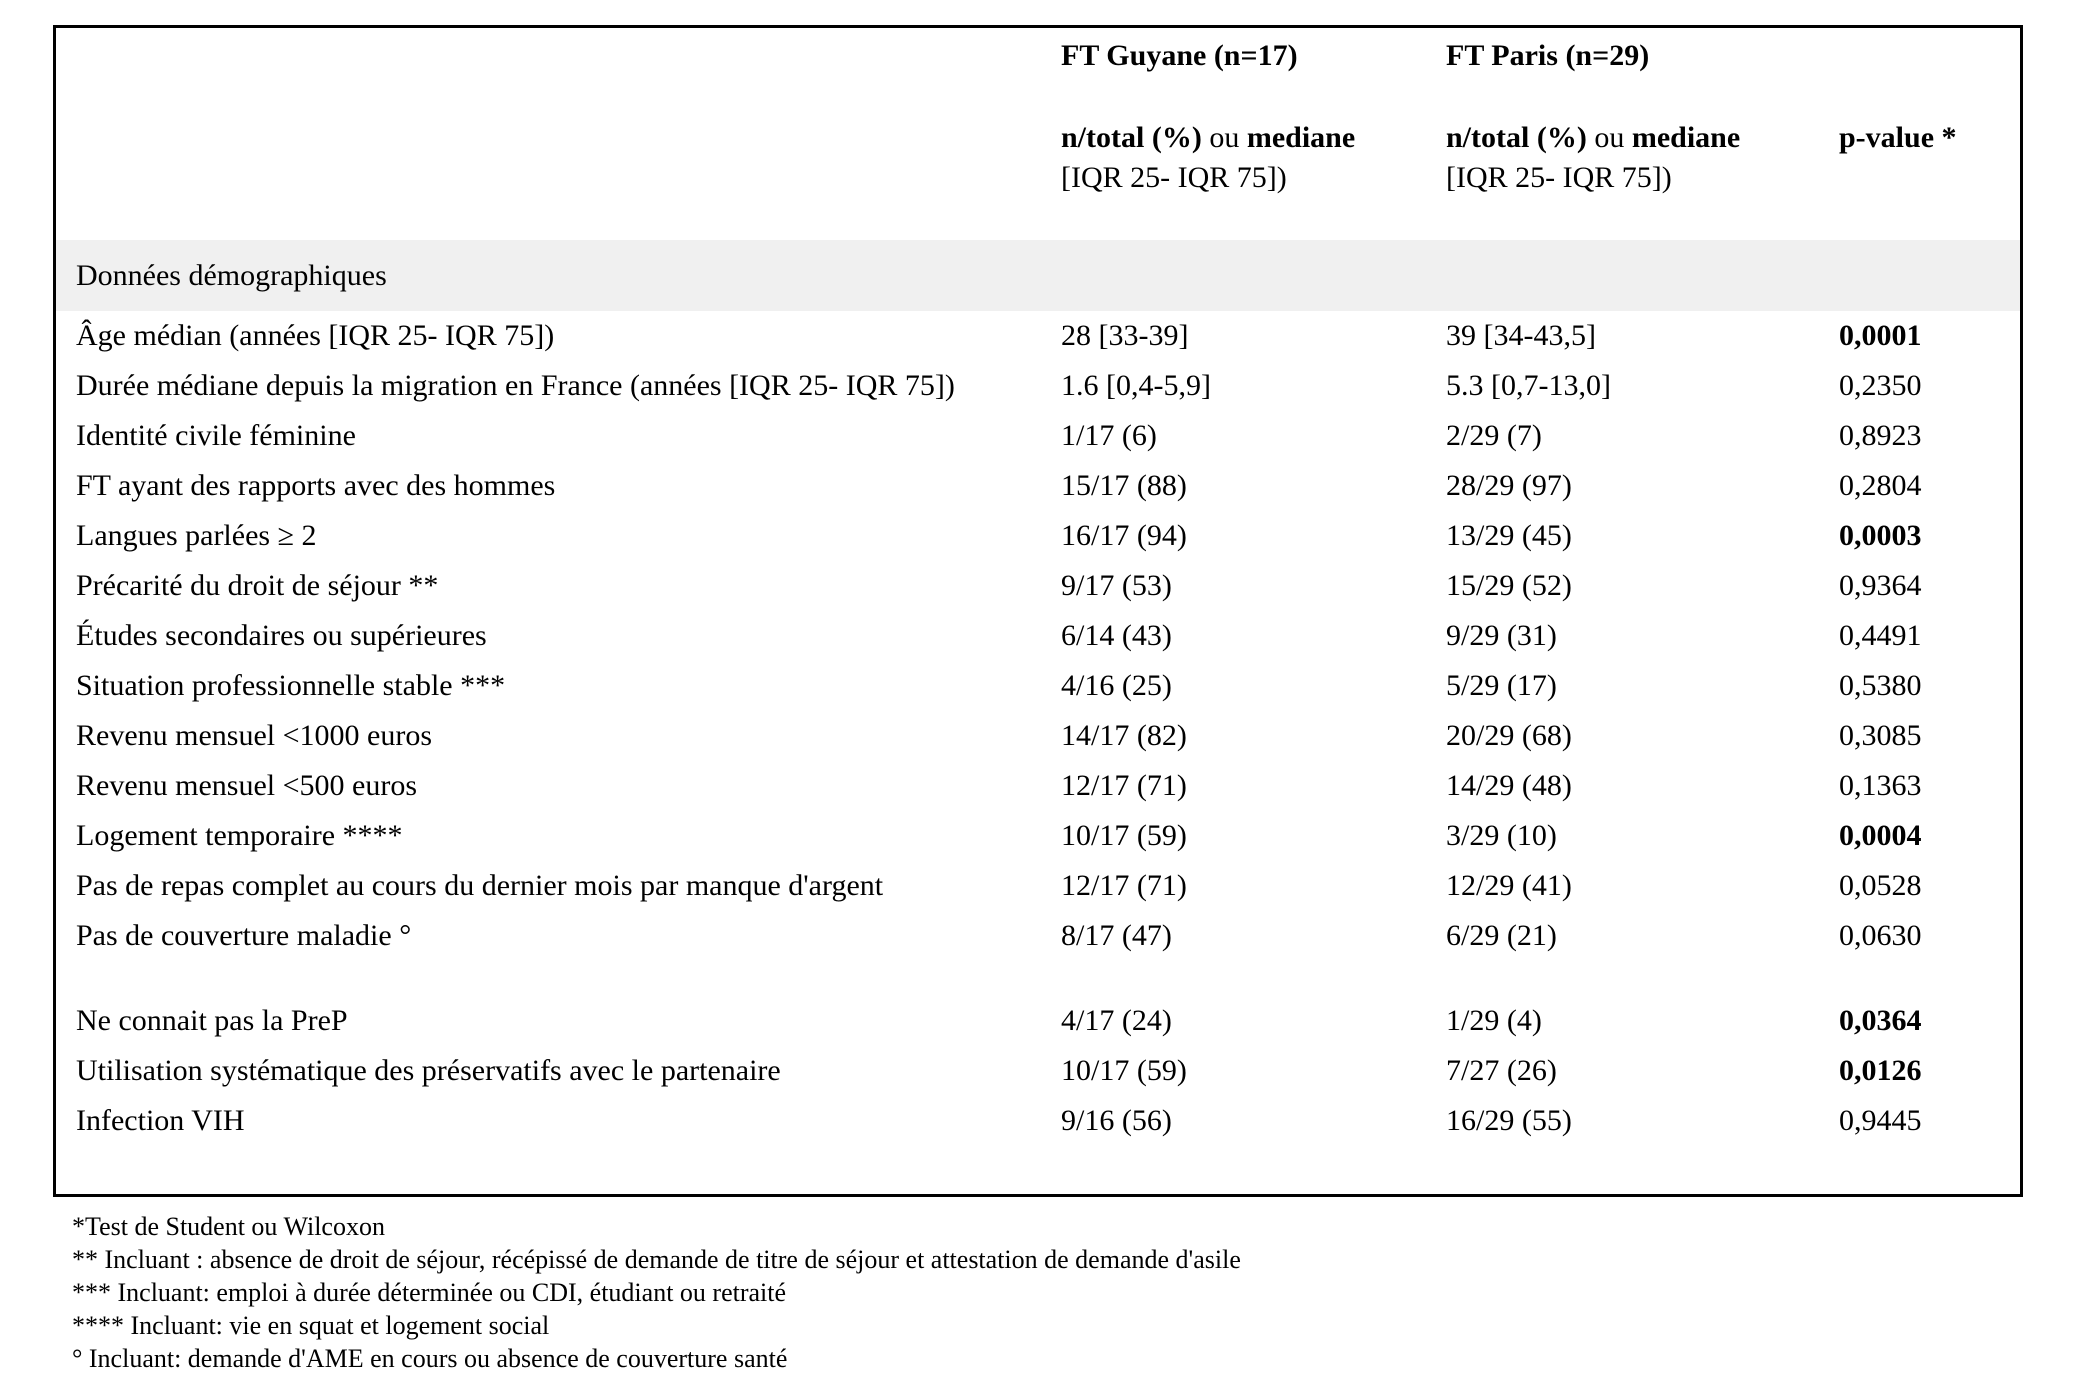 This screenshot has height=1384, width=2084. Describe the element at coordinates (1501, 1070) in the screenshot. I see `cell-paris: 7/27 (26)` at that location.